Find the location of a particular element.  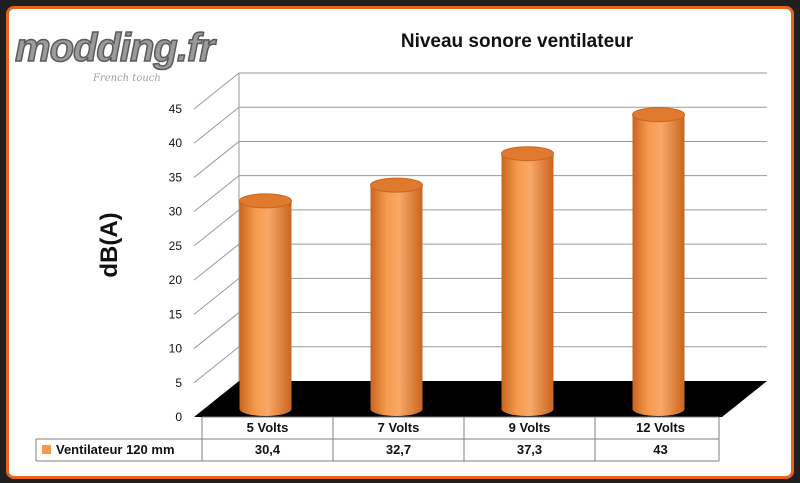

y-tick-label: 15 is located at coordinates (176, 314).